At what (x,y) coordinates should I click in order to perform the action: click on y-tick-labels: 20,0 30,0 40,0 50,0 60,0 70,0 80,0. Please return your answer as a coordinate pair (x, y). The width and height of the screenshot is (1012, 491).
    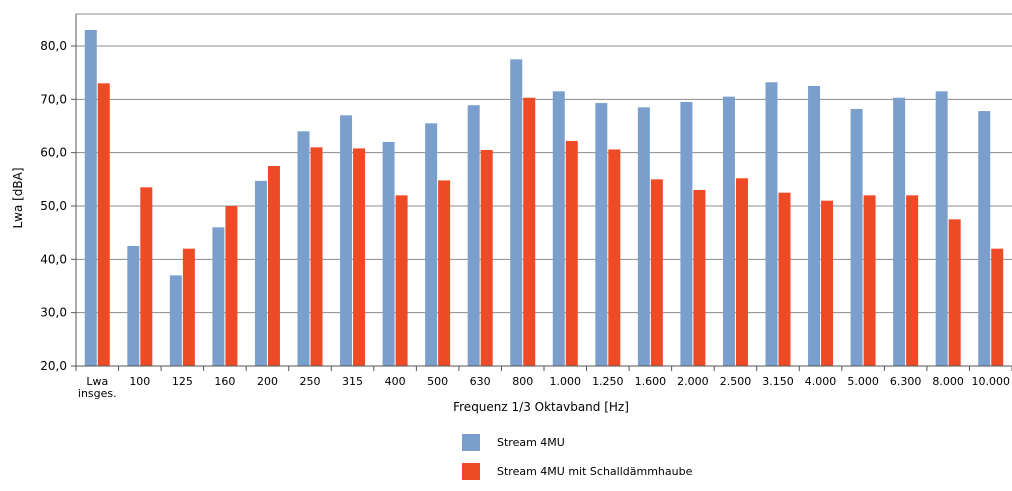
    Looking at the image, I should click on (53, 206).